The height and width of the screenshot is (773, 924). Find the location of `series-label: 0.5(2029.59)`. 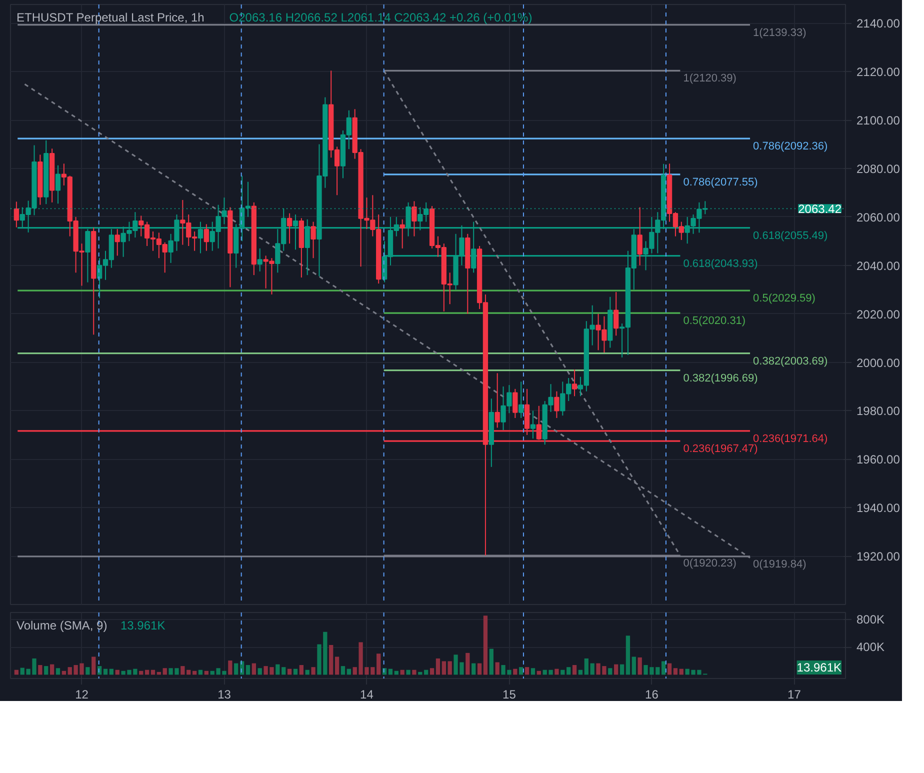

series-label: 0.5(2029.59) is located at coordinates (784, 298).